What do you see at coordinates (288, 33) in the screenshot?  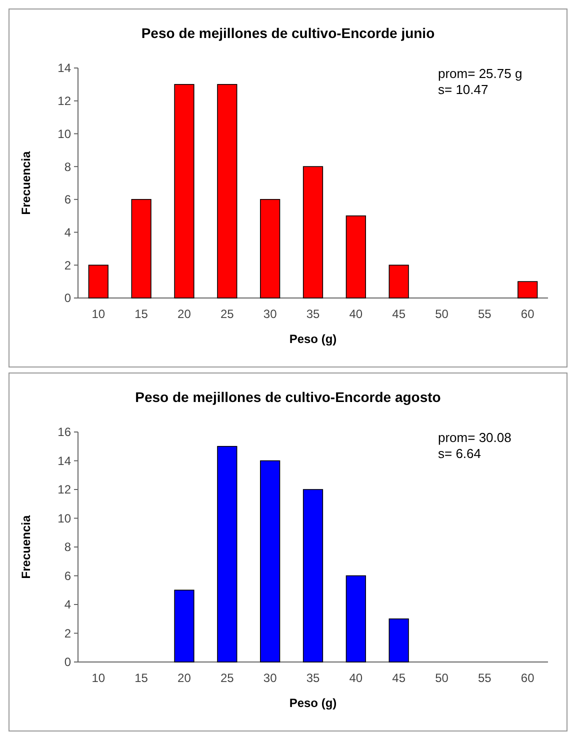 I see `chart-title: Peso de mejillones de cultivo-Encorde junio` at bounding box center [288, 33].